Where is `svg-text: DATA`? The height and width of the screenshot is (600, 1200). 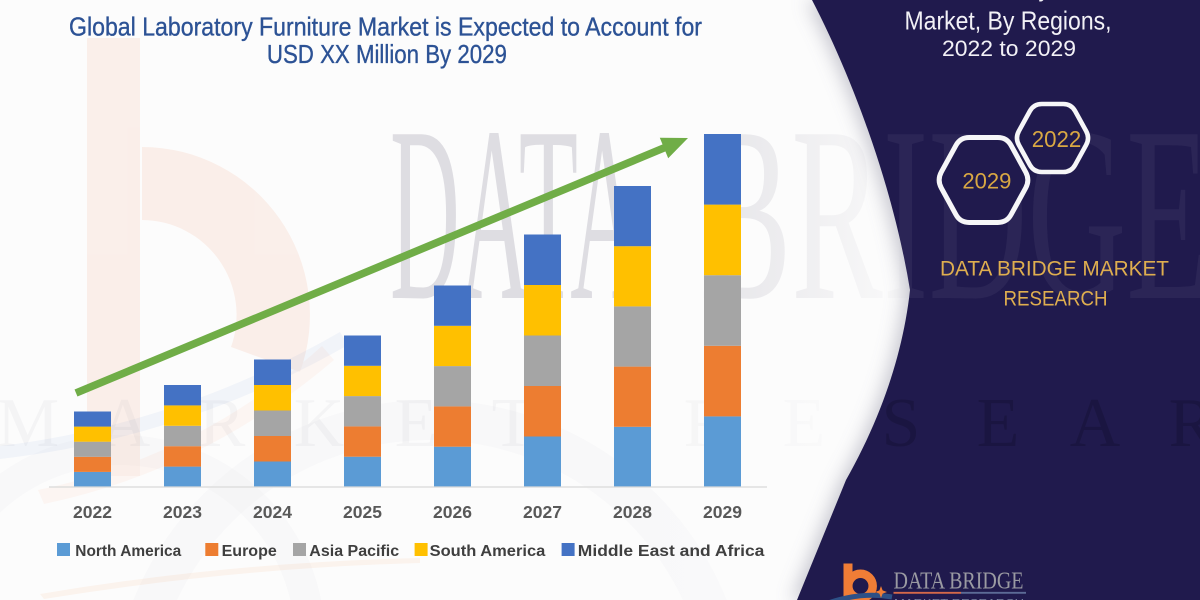 svg-text: DATA is located at coordinates (515, 214).